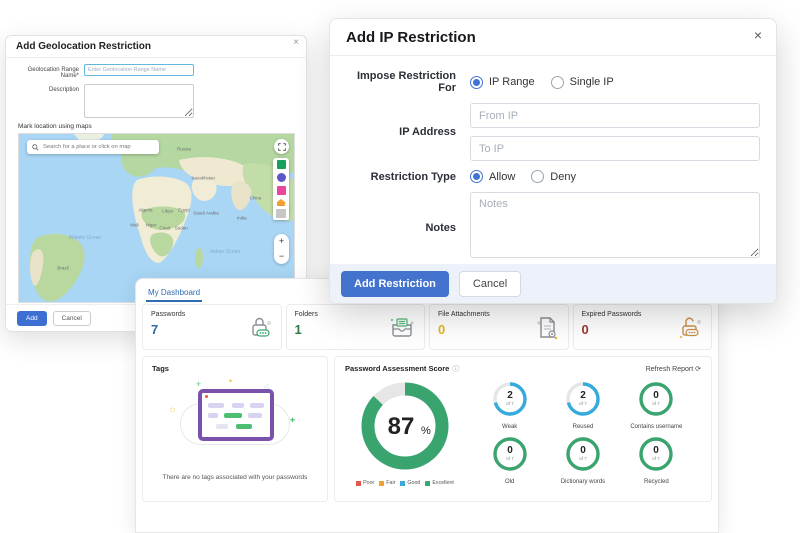  What do you see at coordinates (499, 327) in the screenshot?
I see `stat-card-file-attachments: File Attachments 0` at bounding box center [499, 327].